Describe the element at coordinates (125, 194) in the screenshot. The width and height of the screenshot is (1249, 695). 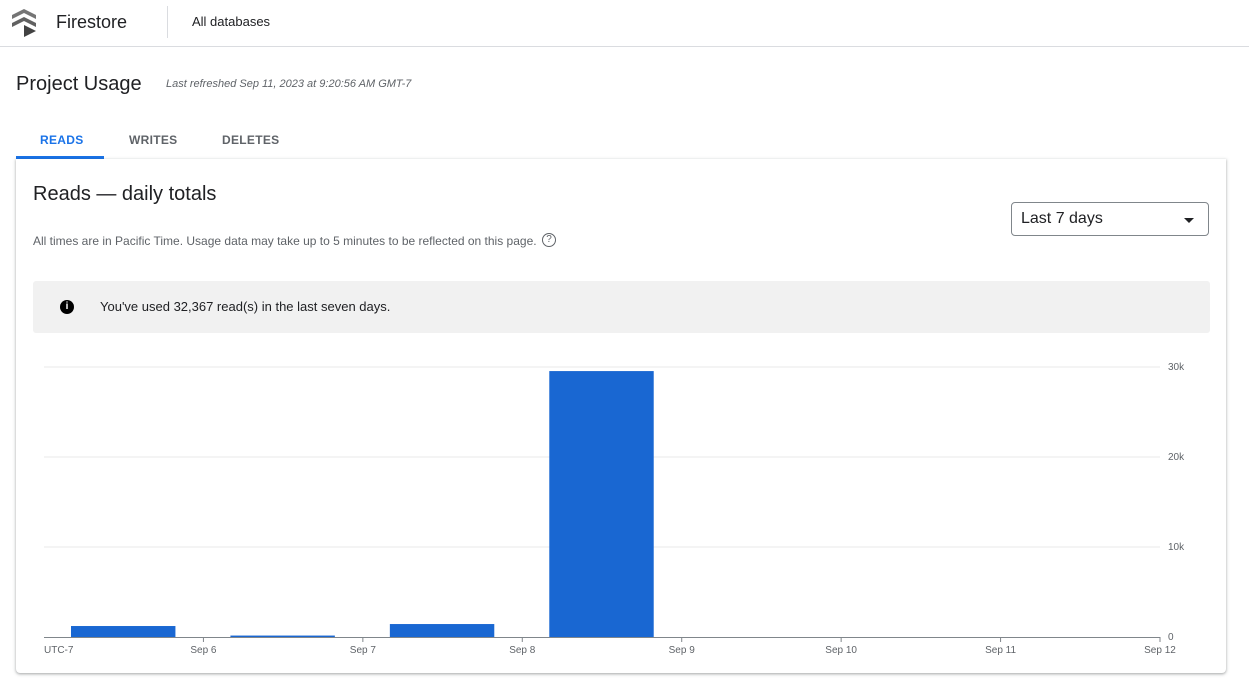
I see `card-title: Reads — daily totals` at that location.